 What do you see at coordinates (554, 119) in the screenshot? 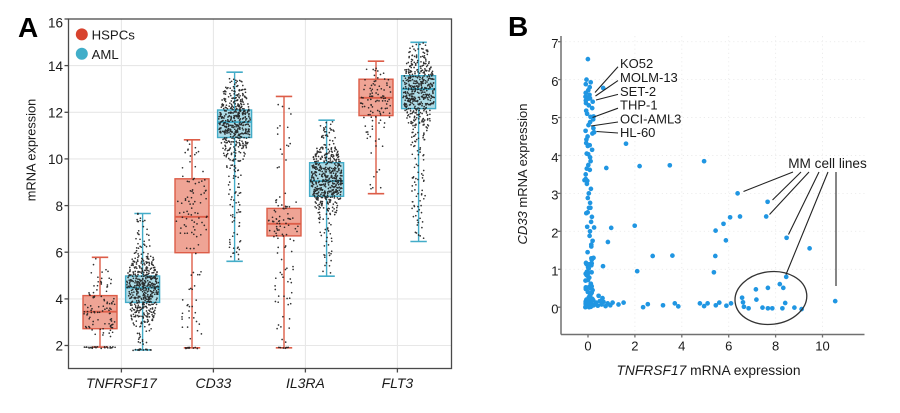
I see `svg-text: 5` at bounding box center [554, 119].